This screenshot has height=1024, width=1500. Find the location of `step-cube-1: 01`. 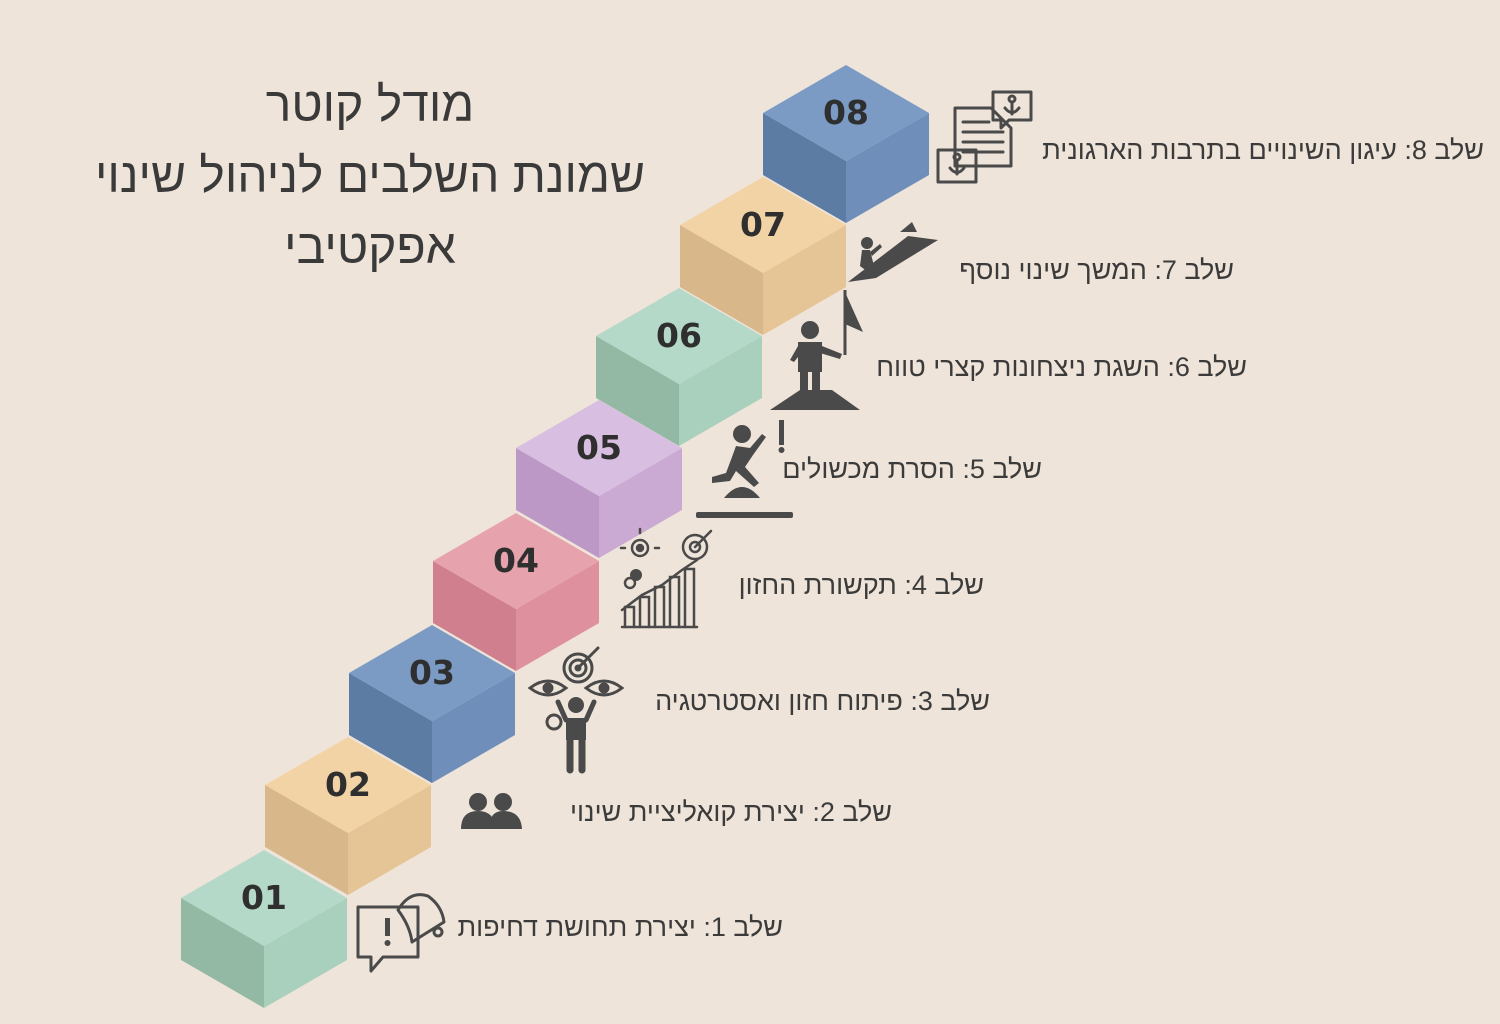

step-cube-1: 01 is located at coordinates (264, 929).